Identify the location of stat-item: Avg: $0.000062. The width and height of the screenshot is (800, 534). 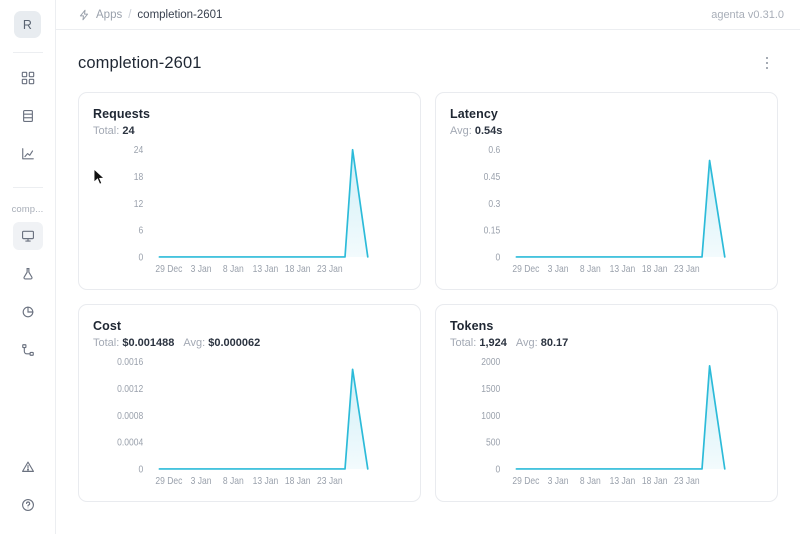
(221, 343).